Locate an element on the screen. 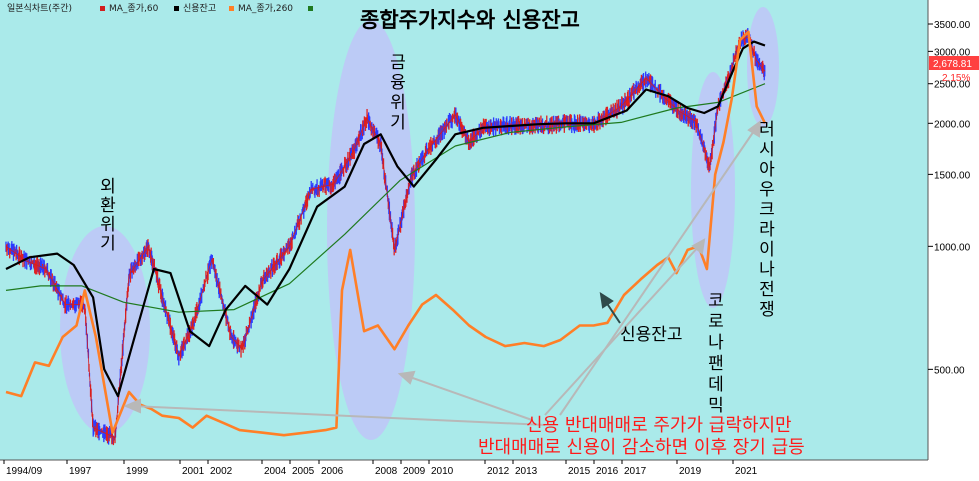  margin-label-arrow is located at coordinates (610, 307).